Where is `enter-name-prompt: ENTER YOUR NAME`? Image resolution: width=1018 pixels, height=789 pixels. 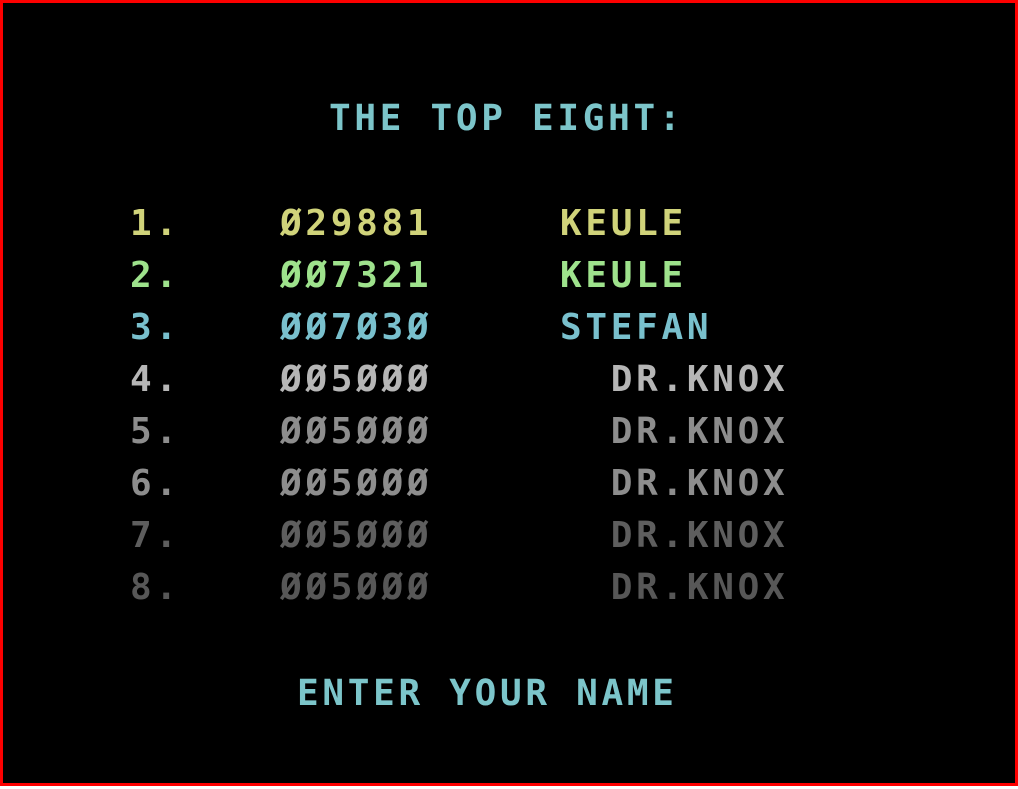 enter-name-prompt: ENTER YOUR NAME is located at coordinates (487, 693).